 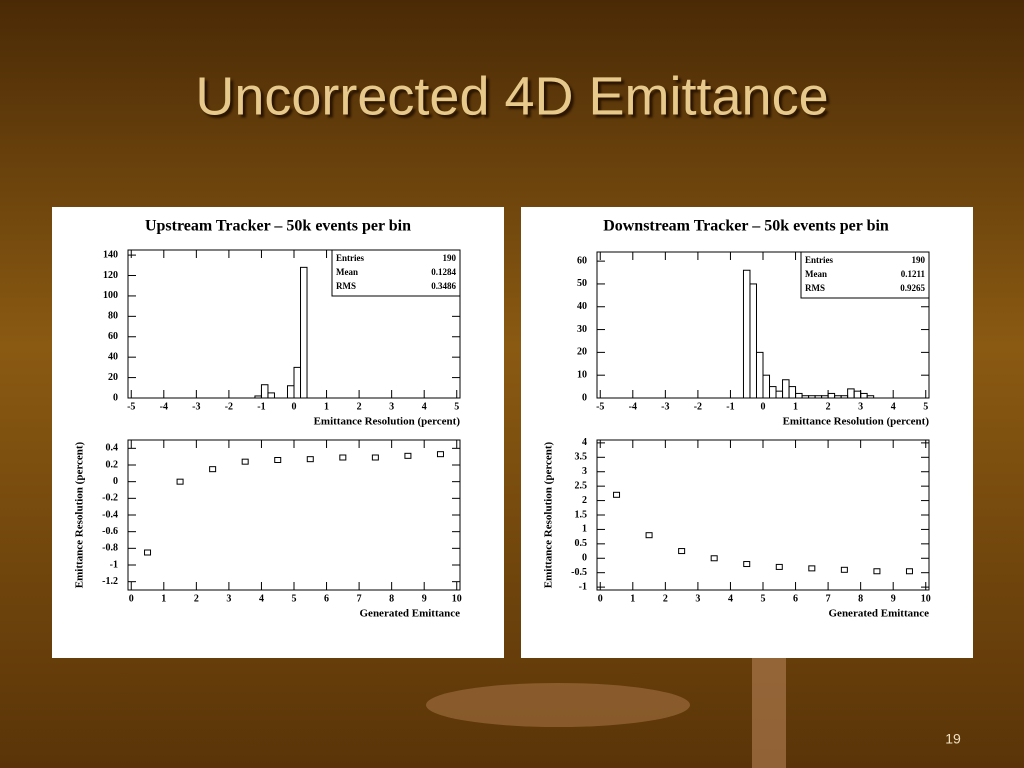 I want to click on y-tick-label: 1, so click(x=584, y=529).